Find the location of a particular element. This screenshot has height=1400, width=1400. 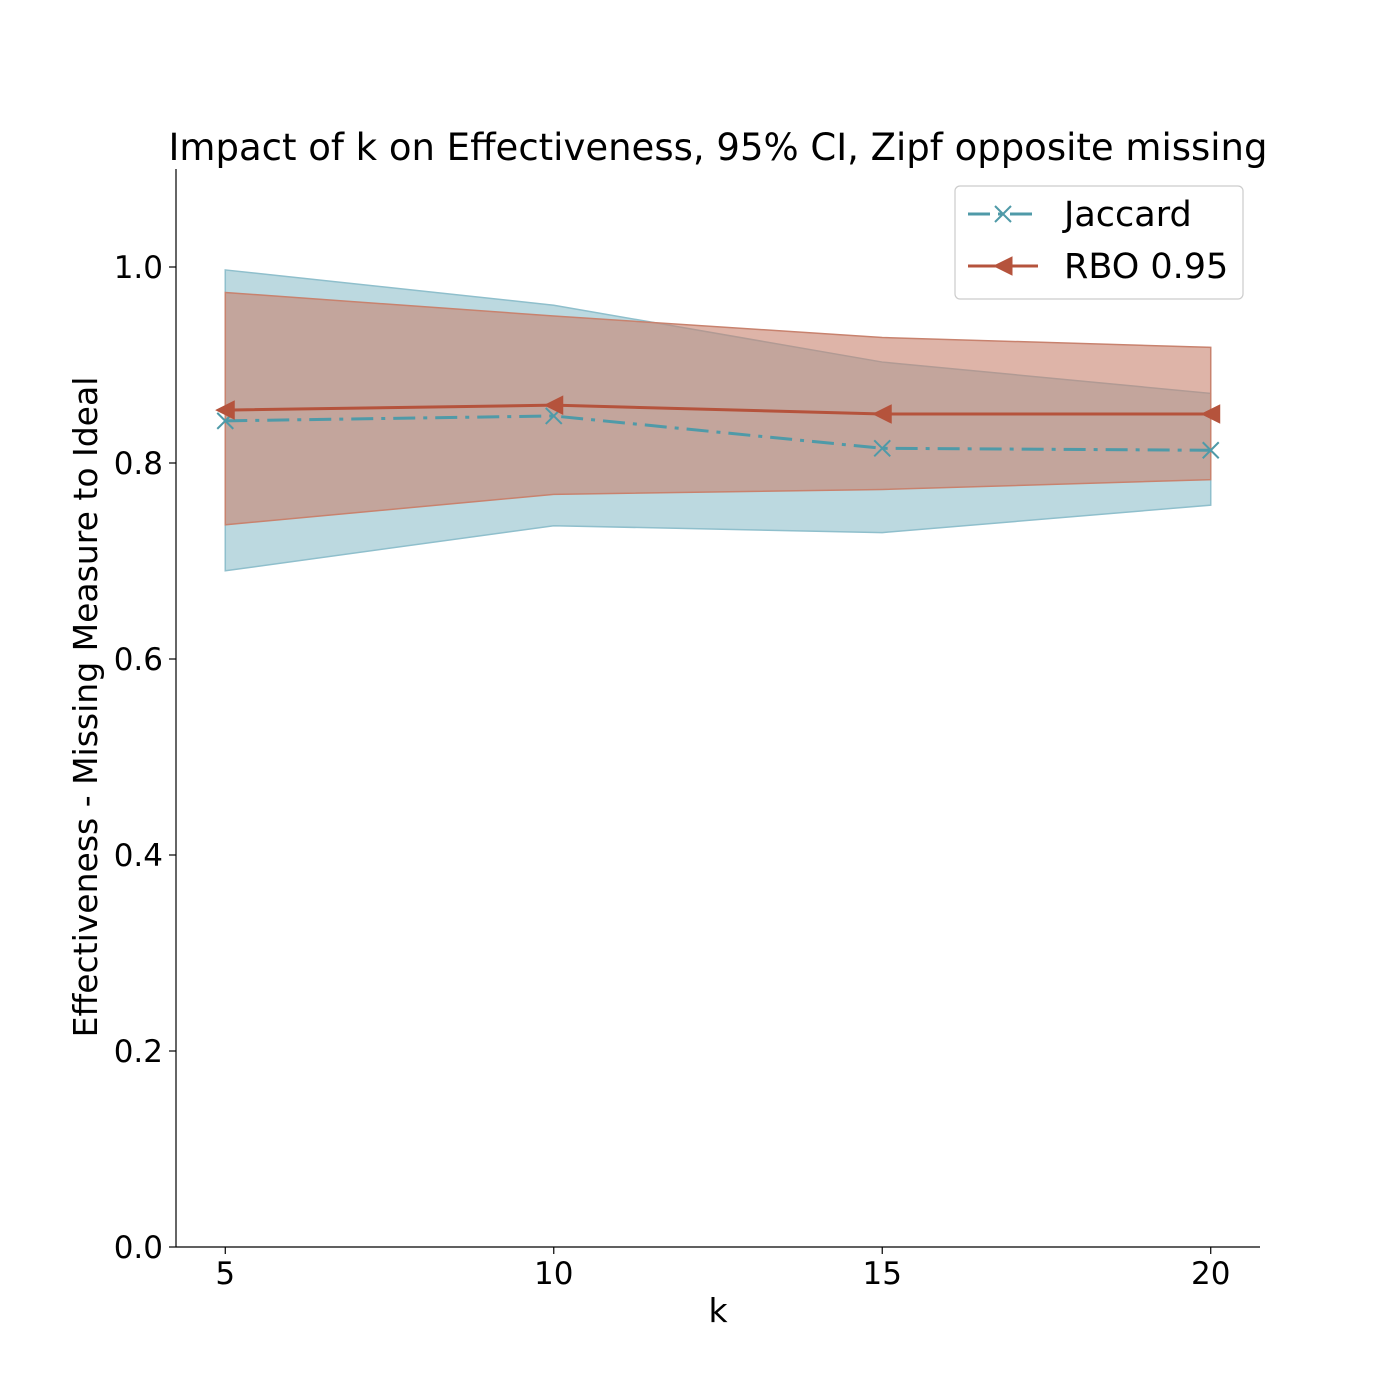

series-lines is located at coordinates (718, 427).